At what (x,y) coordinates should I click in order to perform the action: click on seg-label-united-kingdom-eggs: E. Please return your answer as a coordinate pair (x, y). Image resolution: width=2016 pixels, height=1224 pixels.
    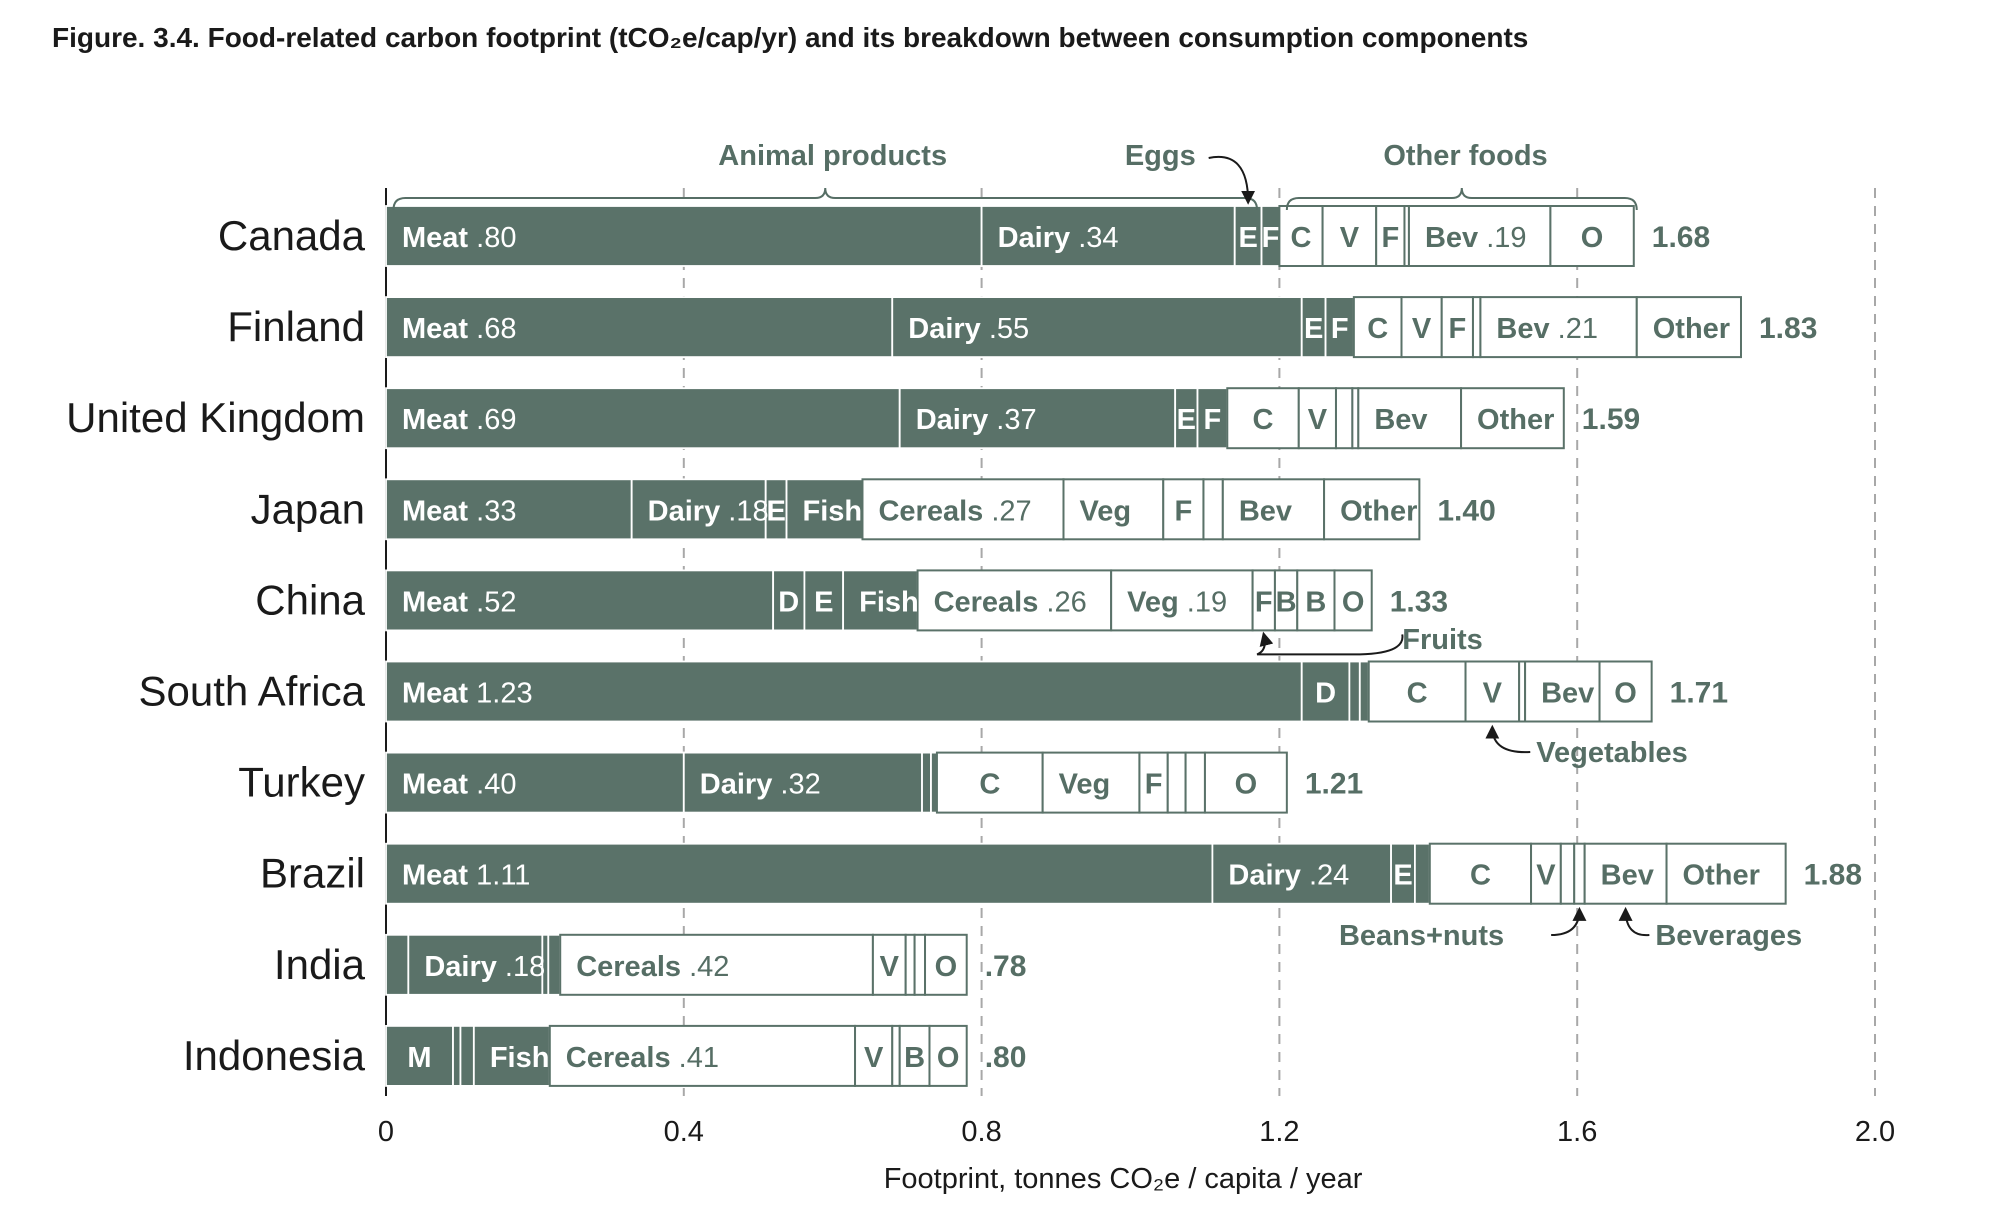
    Looking at the image, I should click on (1186, 420).